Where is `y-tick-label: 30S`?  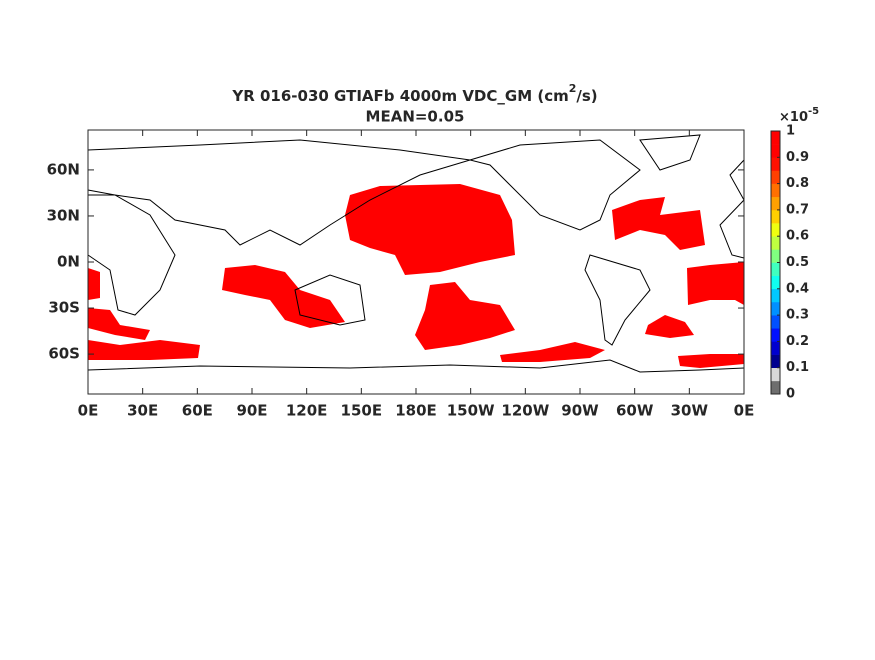 y-tick-label: 30S is located at coordinates (64, 308).